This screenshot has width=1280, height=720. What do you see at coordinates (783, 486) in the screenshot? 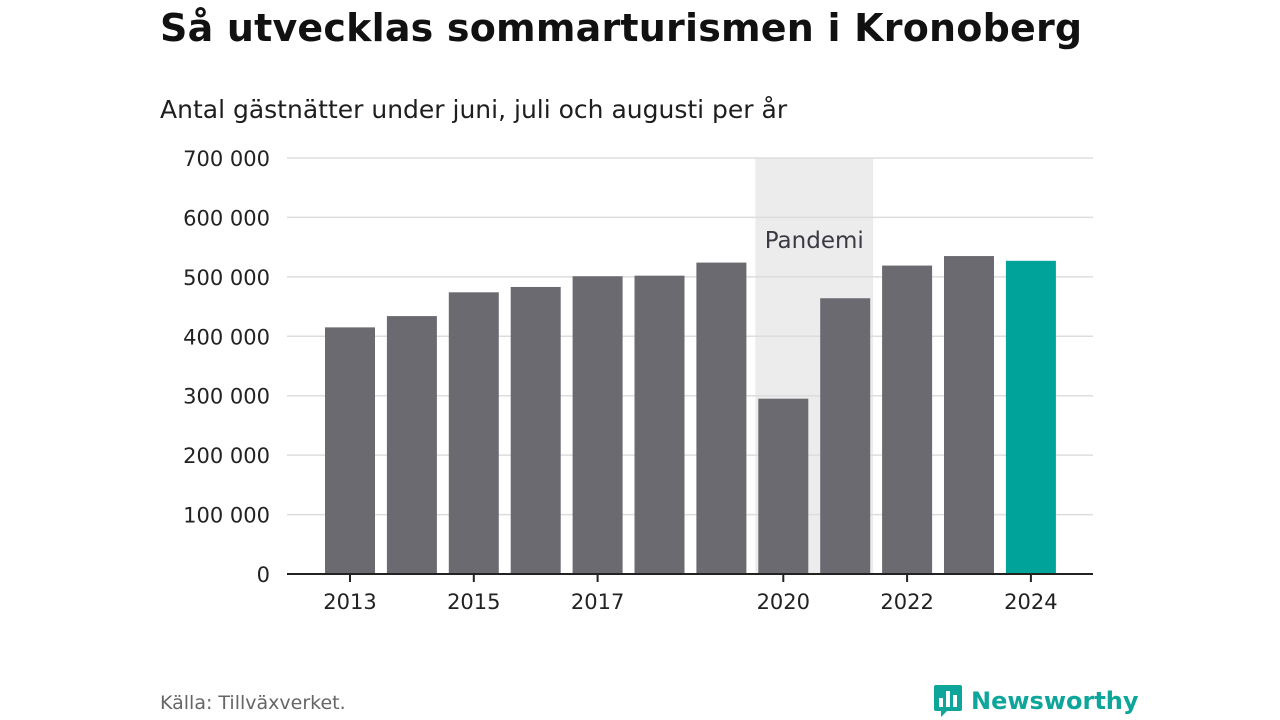
I see `bar-2020` at bounding box center [783, 486].